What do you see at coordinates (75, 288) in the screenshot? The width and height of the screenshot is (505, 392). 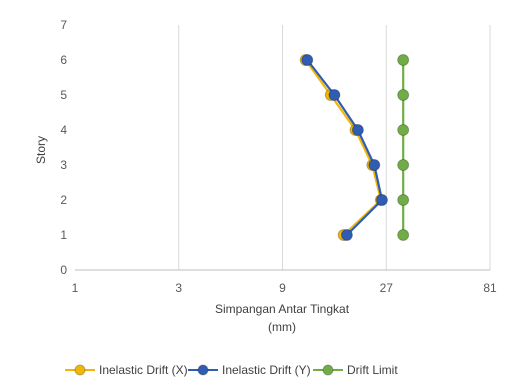 I see `x-tick-label: 1` at bounding box center [75, 288].